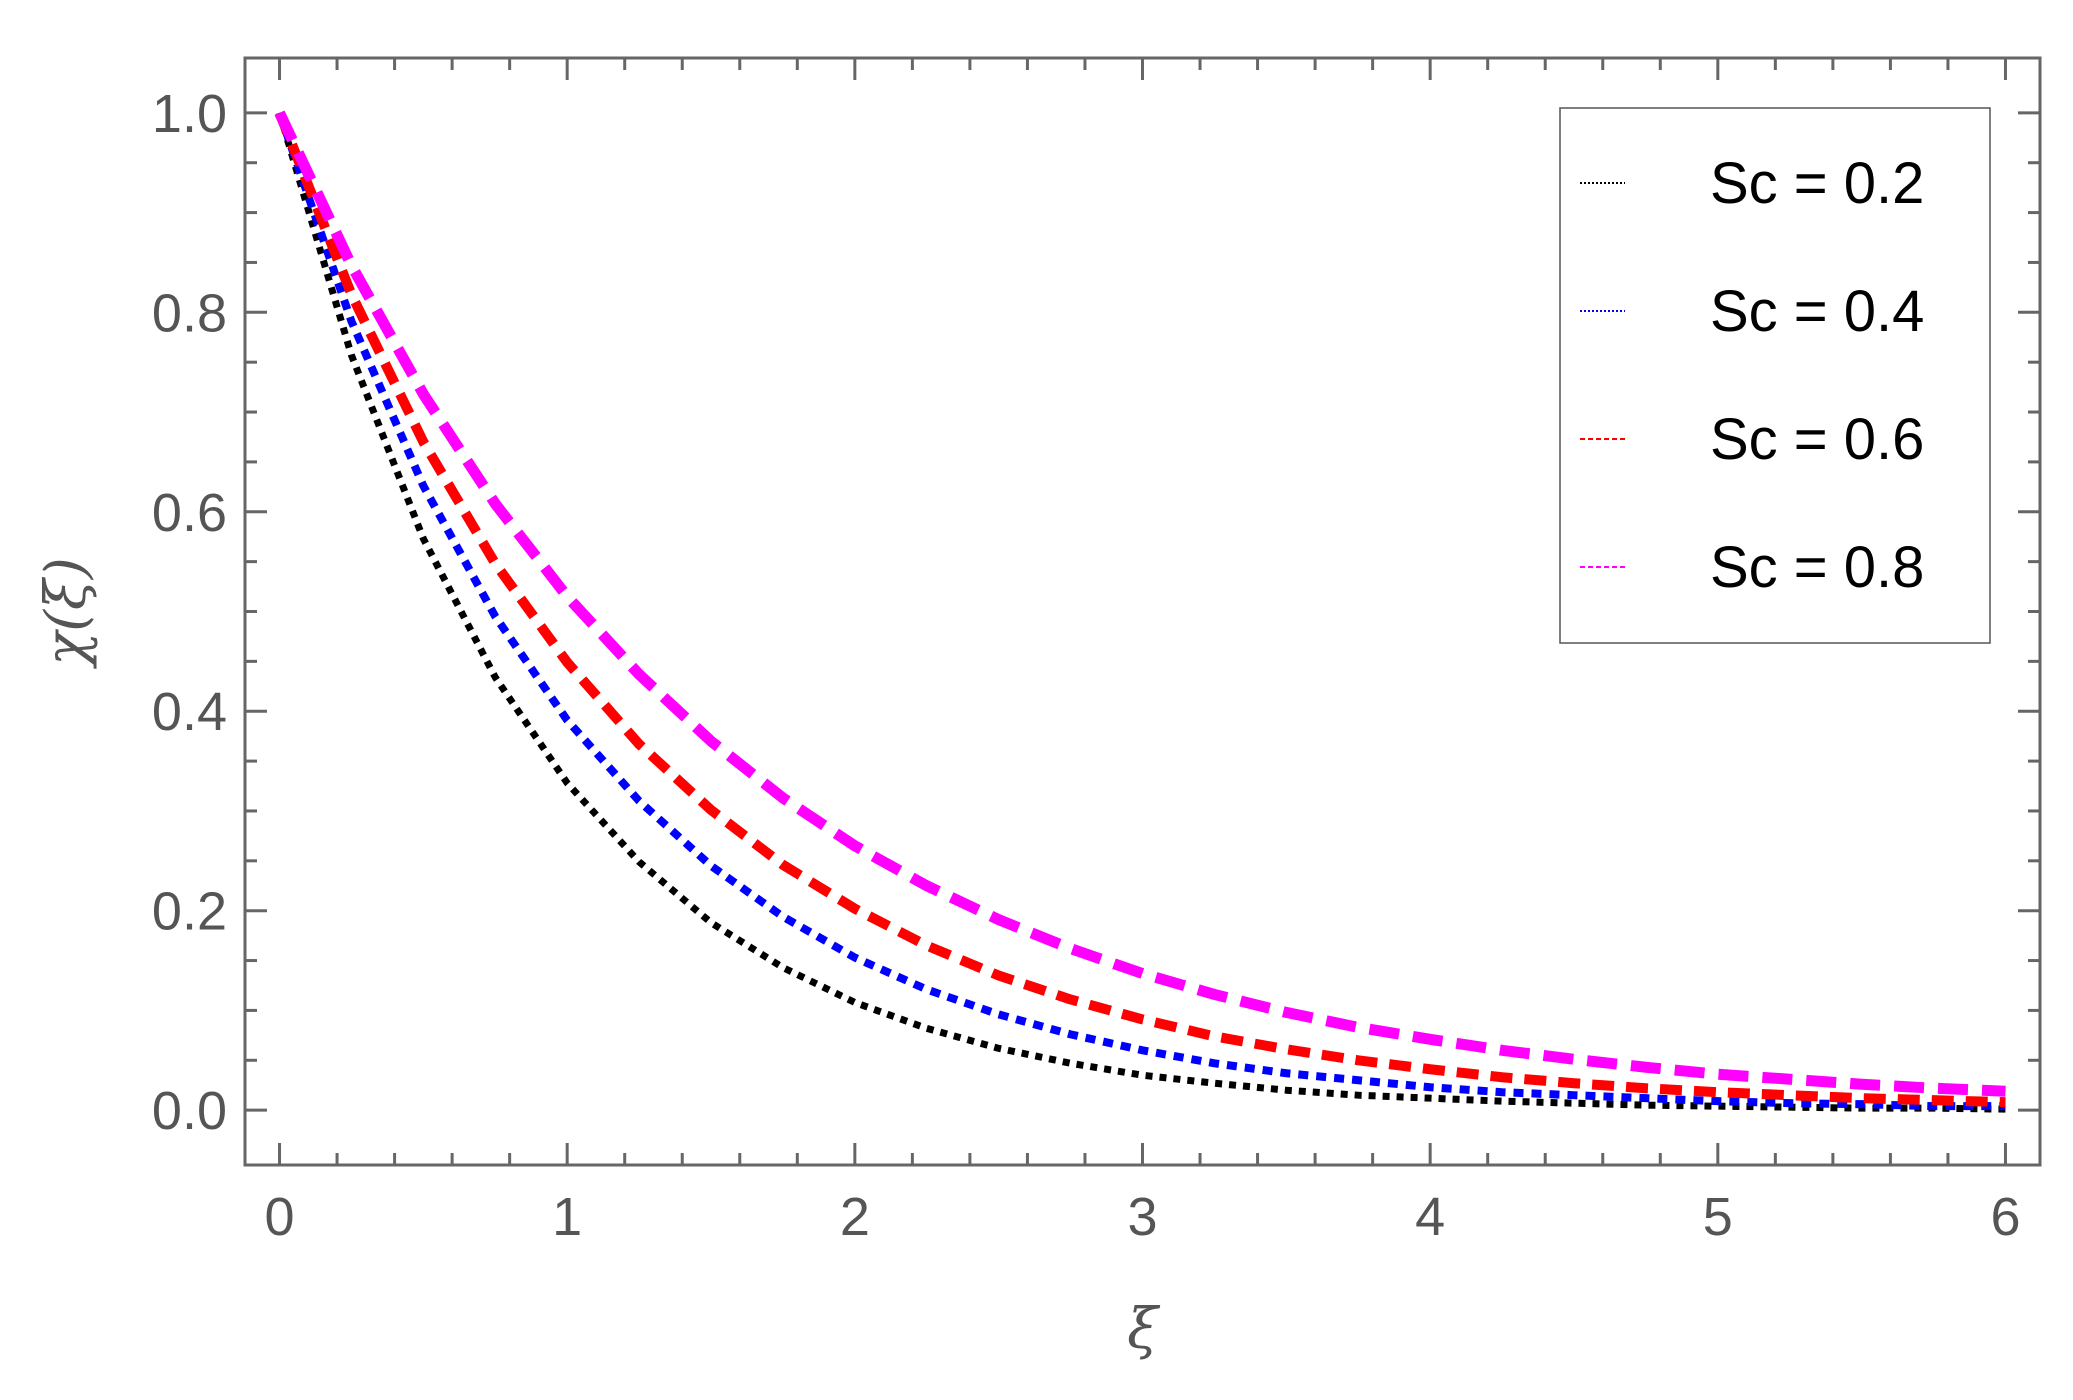 The width and height of the screenshot is (2073, 1400). Describe the element at coordinates (189, 712) in the screenshot. I see `y-tick-label: 0.4` at that location.